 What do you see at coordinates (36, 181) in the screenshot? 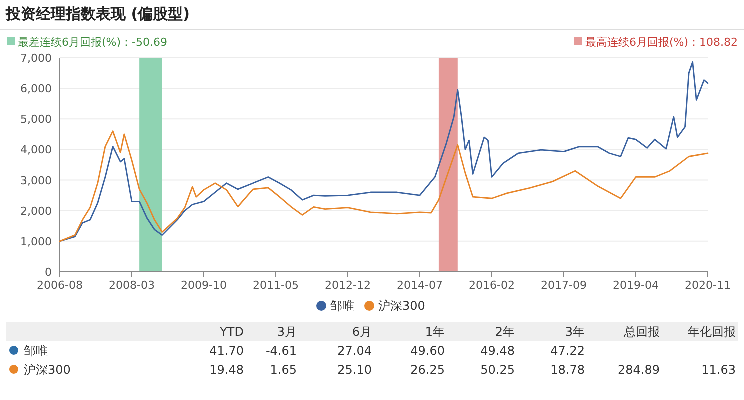
I see `y-tick-label: 3,000` at bounding box center [36, 181].